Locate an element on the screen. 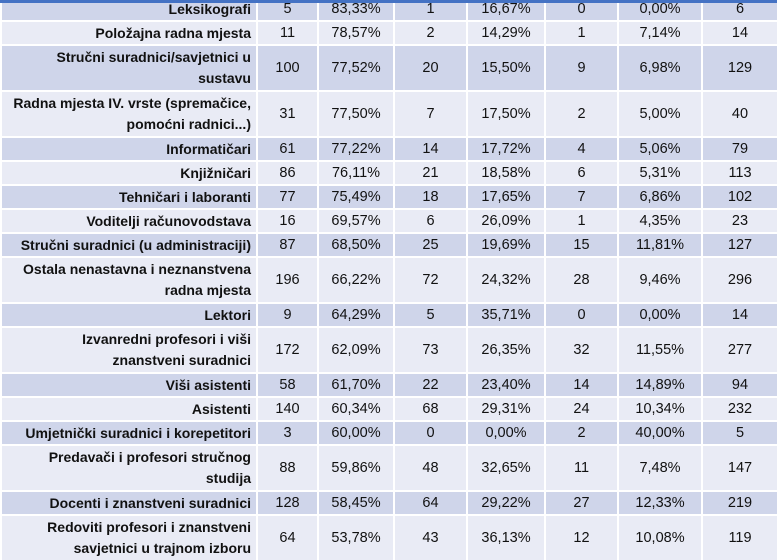 Image resolution: width=777 pixels, height=560 pixels. cell-count-1: 58 is located at coordinates (287, 385).